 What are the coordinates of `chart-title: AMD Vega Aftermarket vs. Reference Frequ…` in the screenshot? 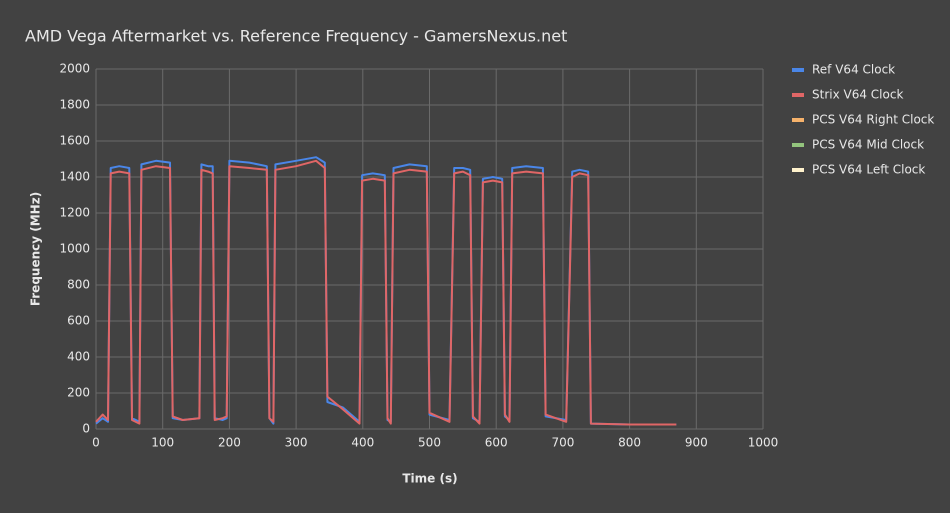 It's located at (296, 36).